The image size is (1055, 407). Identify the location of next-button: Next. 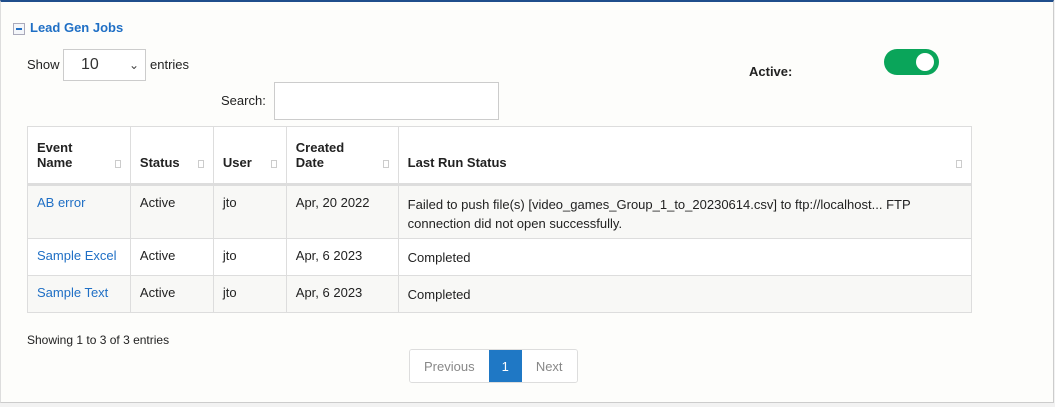
(549, 366).